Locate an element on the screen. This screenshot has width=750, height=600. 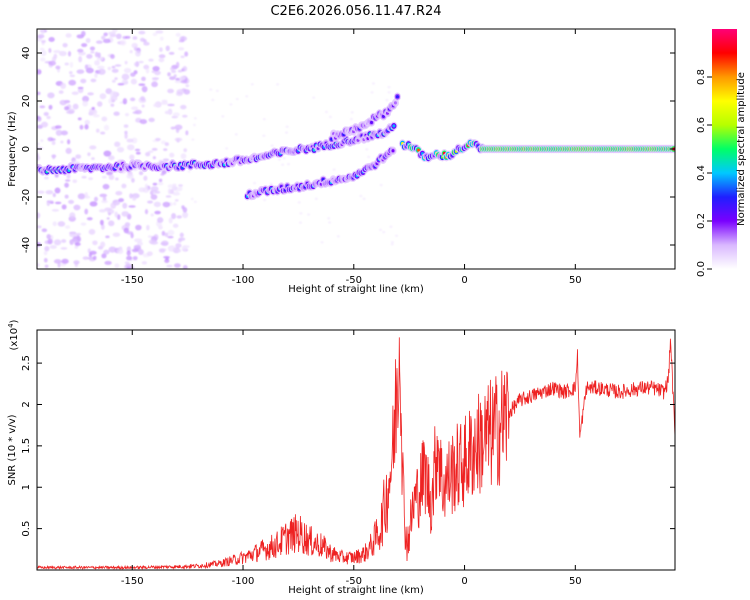
x-tick-label: -150 is located at coordinates (132, 280).